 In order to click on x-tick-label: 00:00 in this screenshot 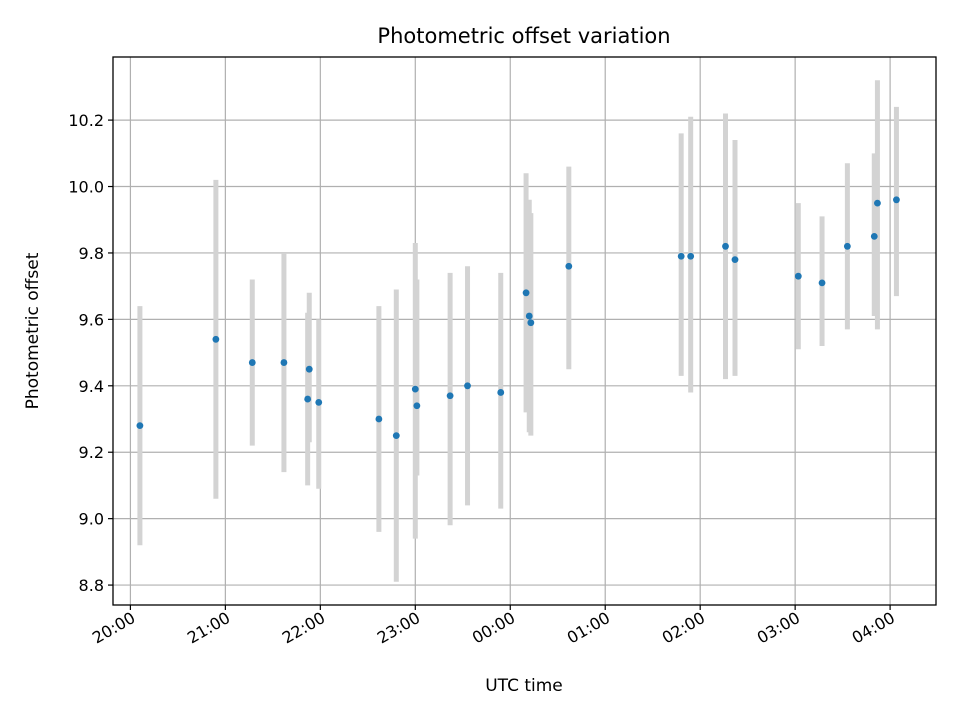, I will do `click(493, 628)`.